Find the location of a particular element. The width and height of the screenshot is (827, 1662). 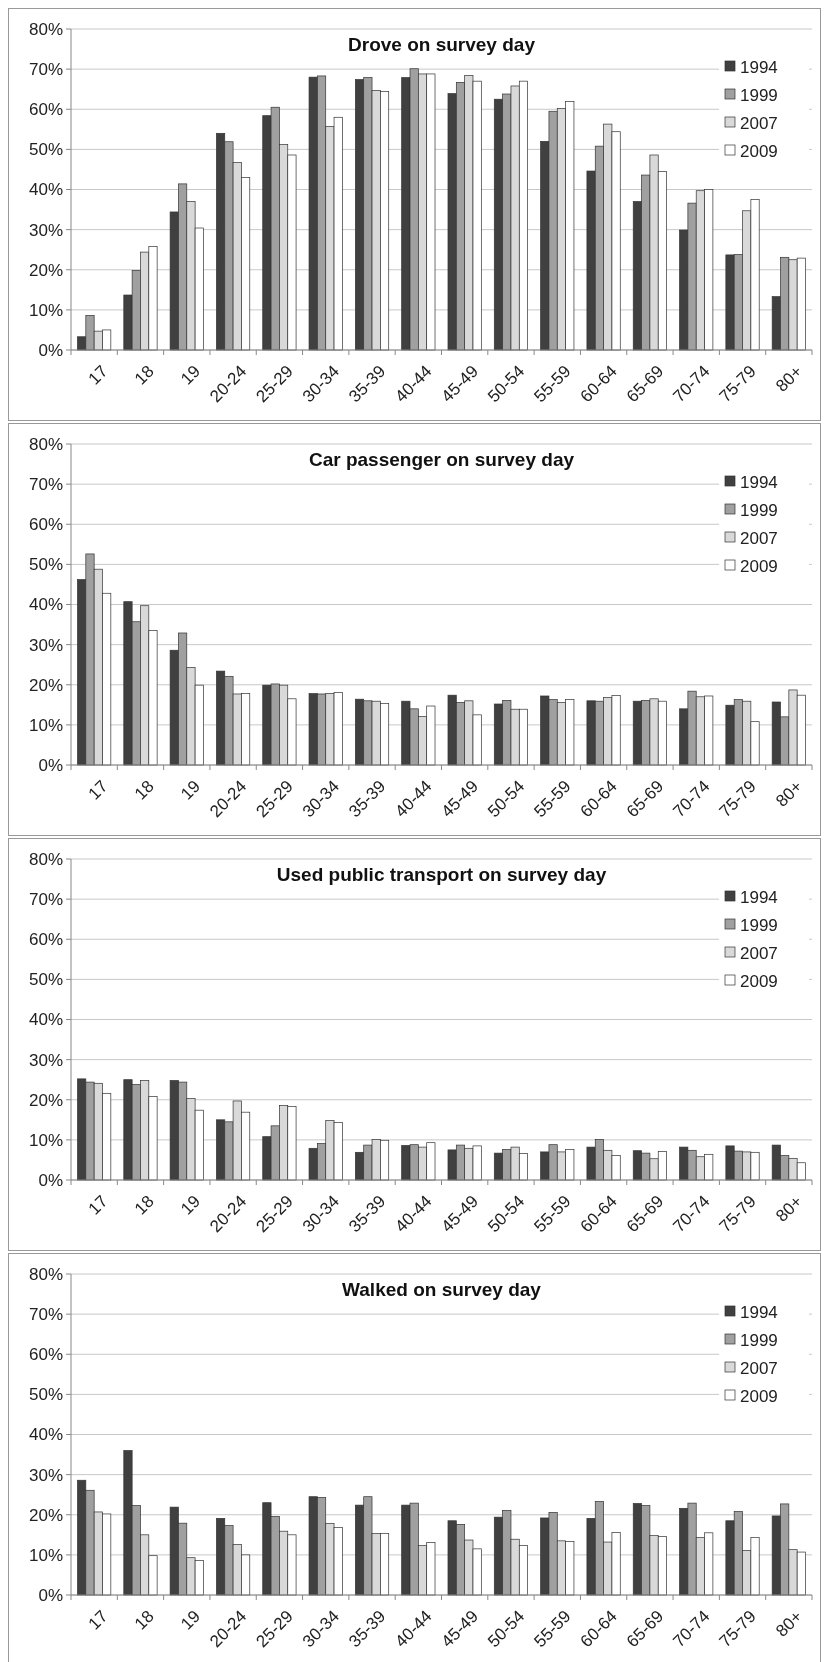

chart-title: Drove on survey day is located at coordinates (442, 44).